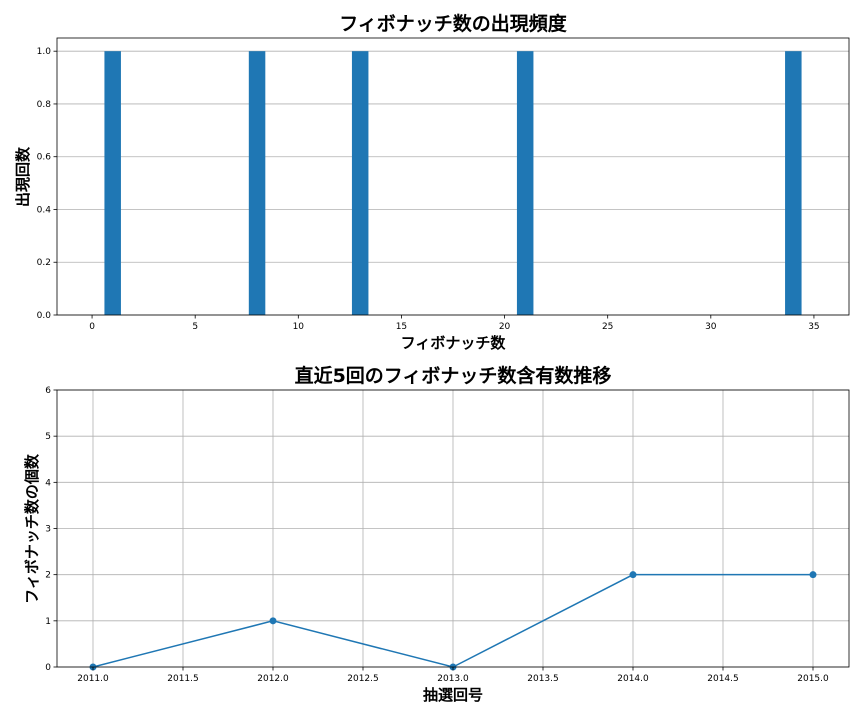 The height and width of the screenshot is (720, 864). I want to click on x-tick-label: 2011.0, so click(93, 679).